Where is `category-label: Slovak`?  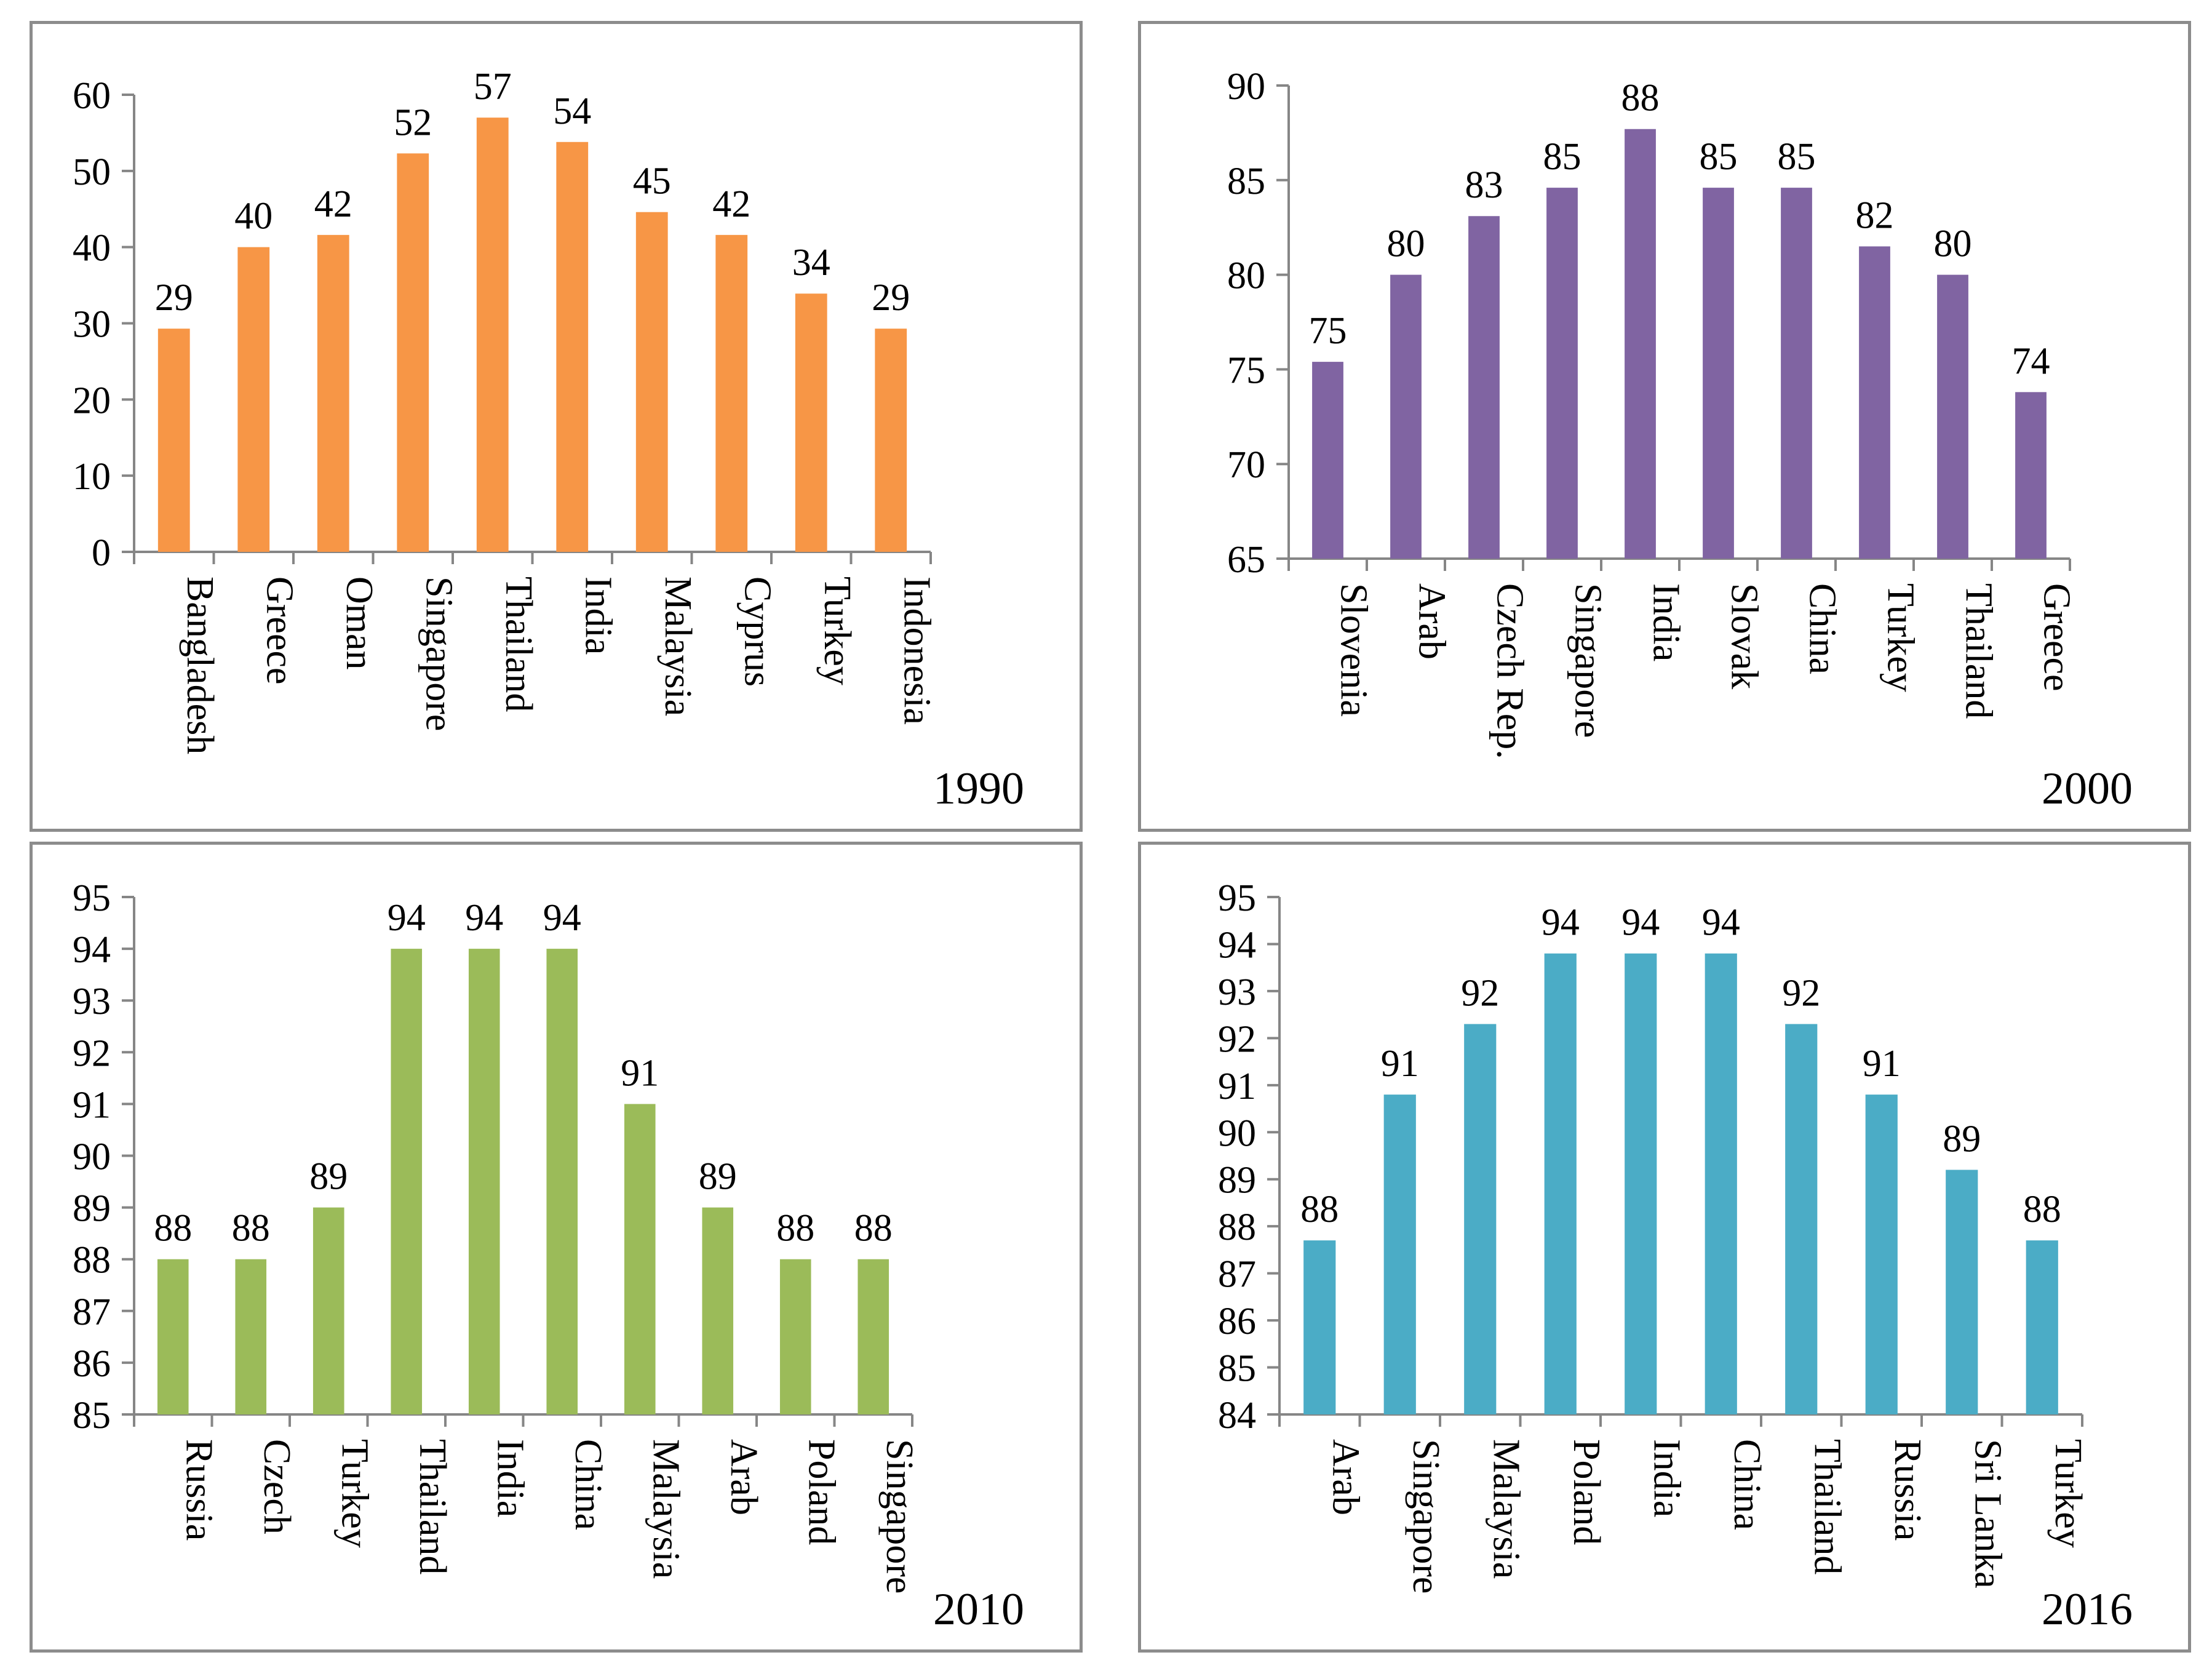 category-label: Slovak is located at coordinates (1744, 636).